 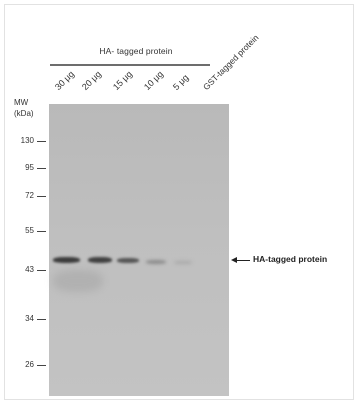 What do you see at coordinates (290, 259) in the screenshot?
I see `band-annotation-label: HA-tagged protein` at bounding box center [290, 259].